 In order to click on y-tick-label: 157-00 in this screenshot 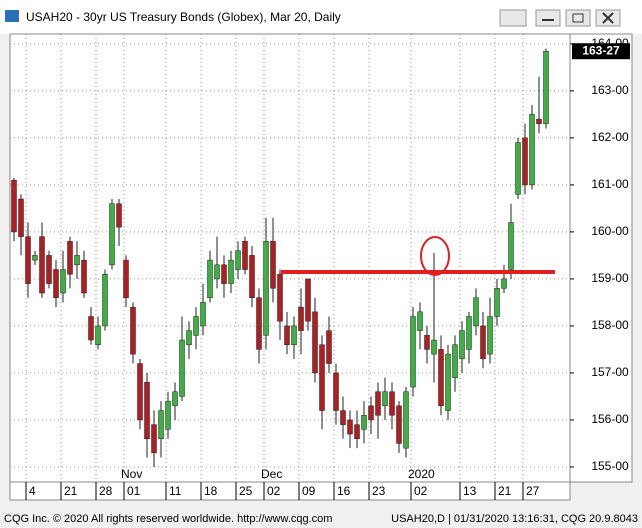, I will do `click(610, 372)`.